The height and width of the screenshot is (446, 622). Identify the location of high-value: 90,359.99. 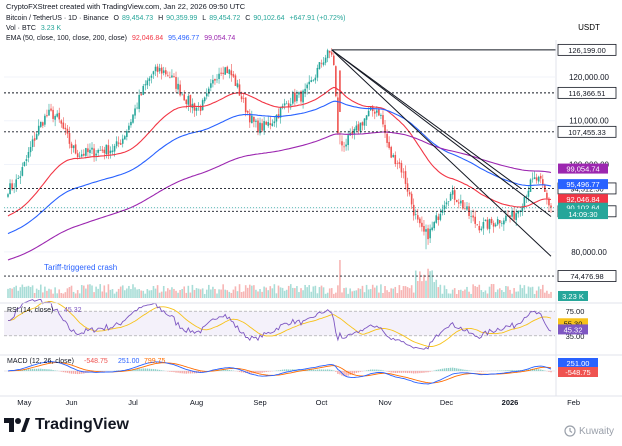
(182, 18).